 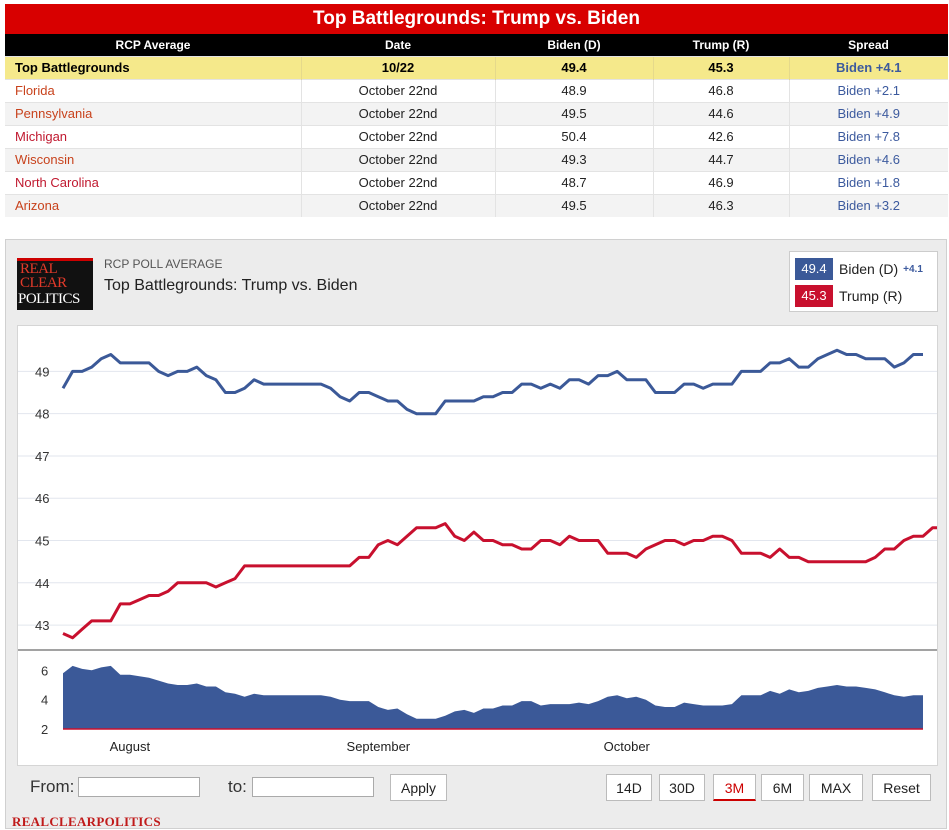 What do you see at coordinates (573, 90) in the screenshot?
I see `row-biden: 48.9` at bounding box center [573, 90].